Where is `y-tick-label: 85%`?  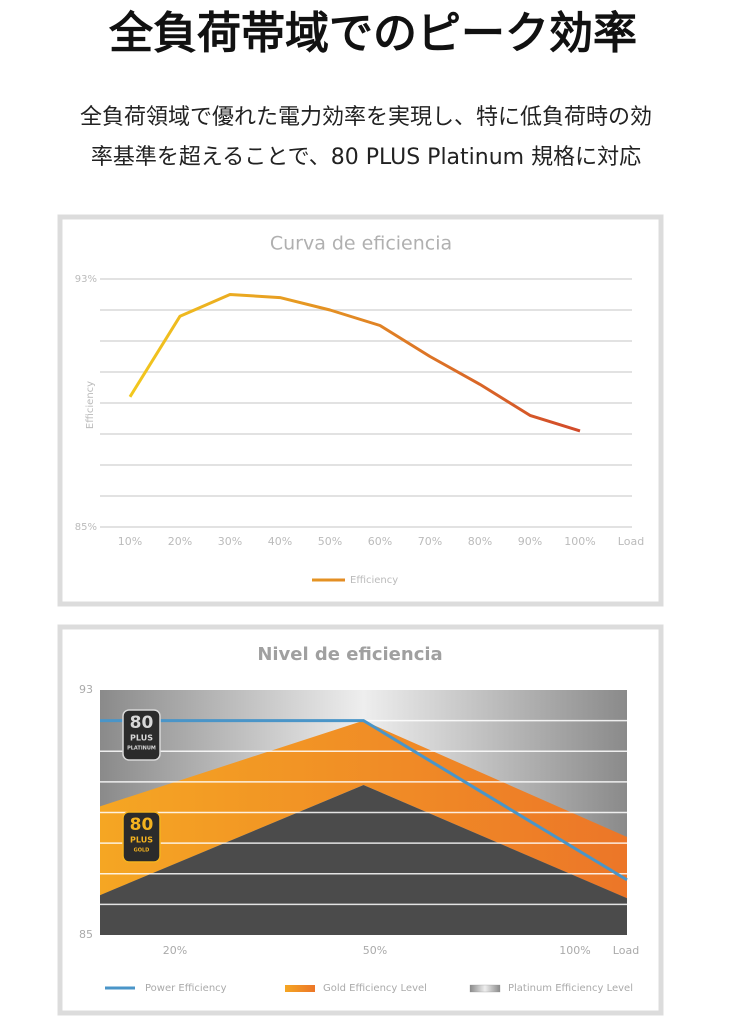 y-tick-label: 85% is located at coordinates (86, 527).